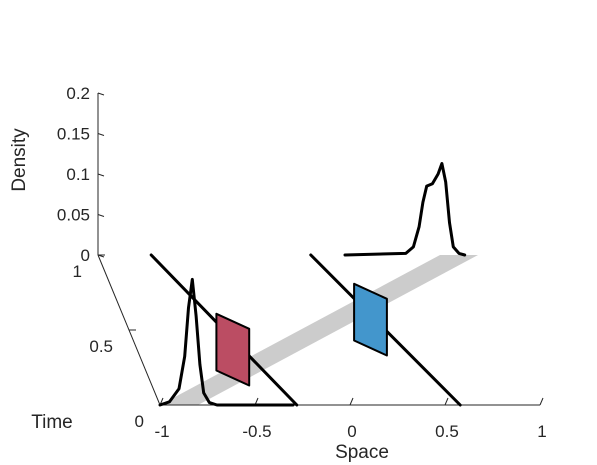  Describe the element at coordinates (351, 431) in the screenshot. I see `x-tick-label: 0` at that location.